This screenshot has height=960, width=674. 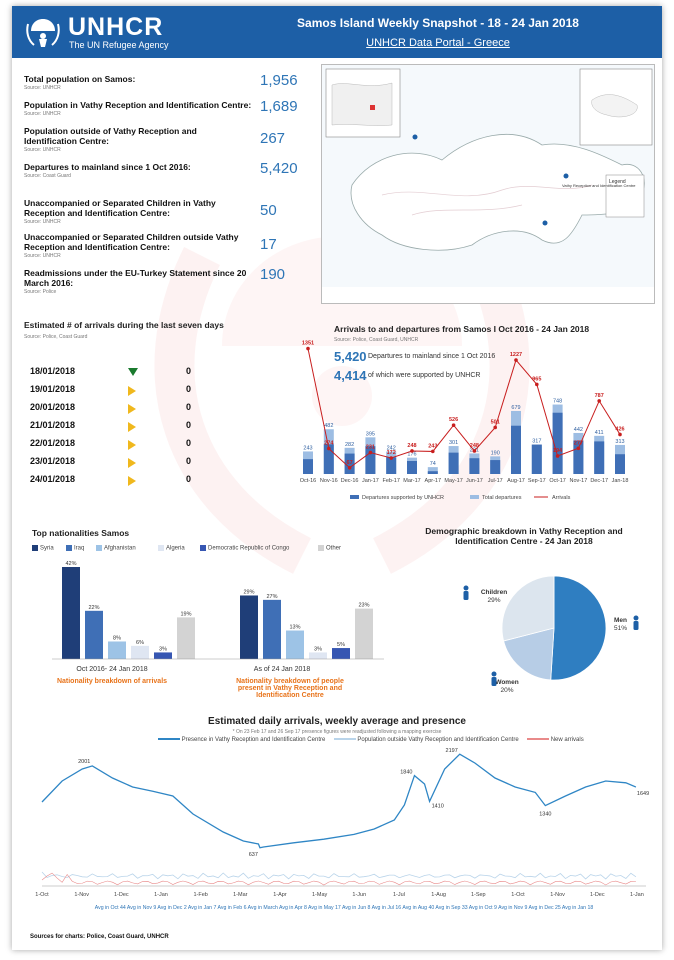 What do you see at coordinates (84, 762) in the screenshot?
I see `presence-annotation: 2001` at bounding box center [84, 762].